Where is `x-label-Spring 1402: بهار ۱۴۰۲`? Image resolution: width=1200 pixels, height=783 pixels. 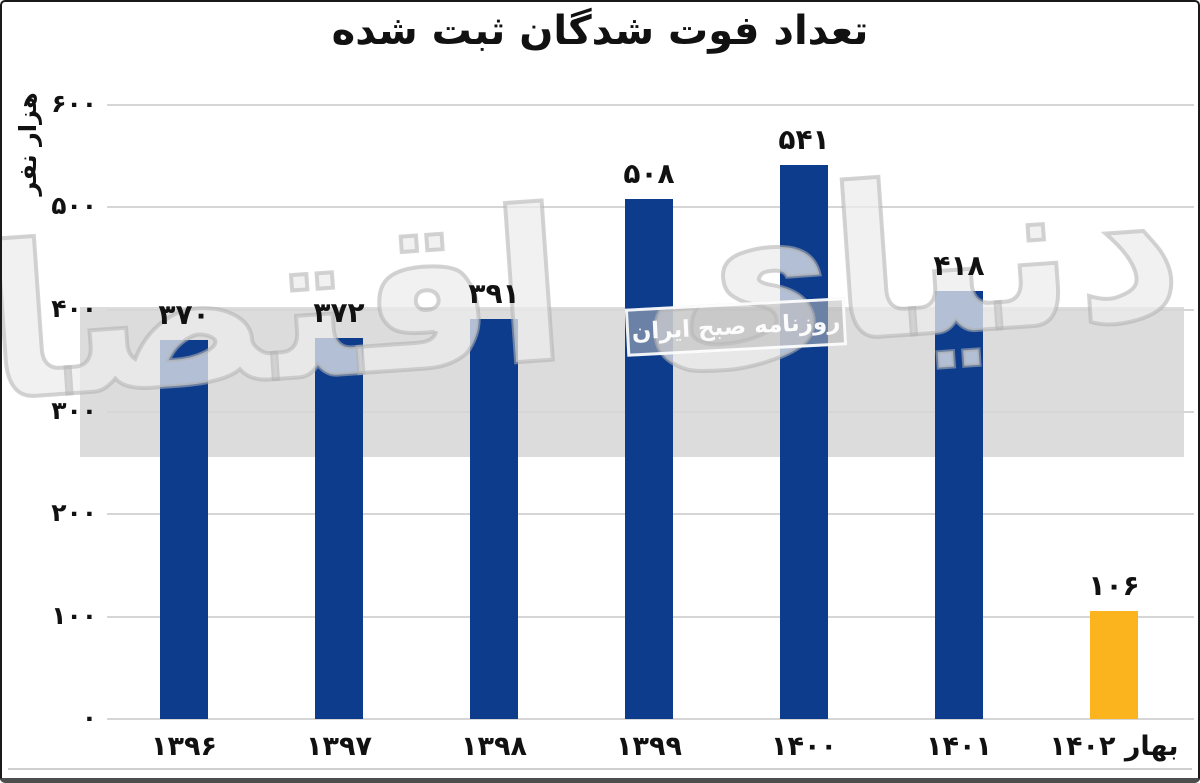 x-label-Spring 1402: بهار ۱۴۰۲ is located at coordinates (1114, 746).